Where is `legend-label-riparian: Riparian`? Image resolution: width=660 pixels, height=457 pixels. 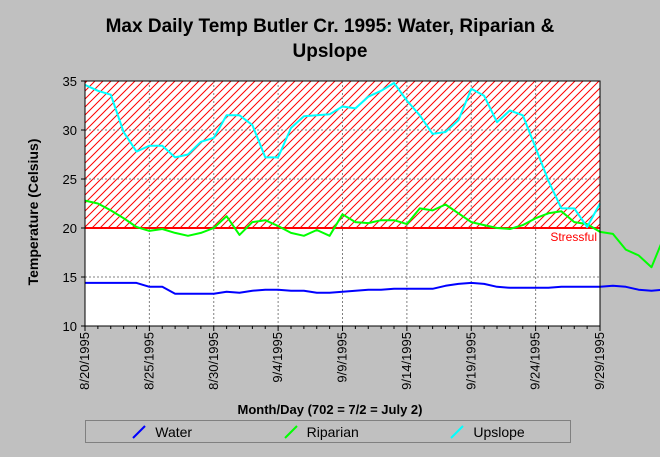 legend-label-riparian: Riparian is located at coordinates (332, 431).